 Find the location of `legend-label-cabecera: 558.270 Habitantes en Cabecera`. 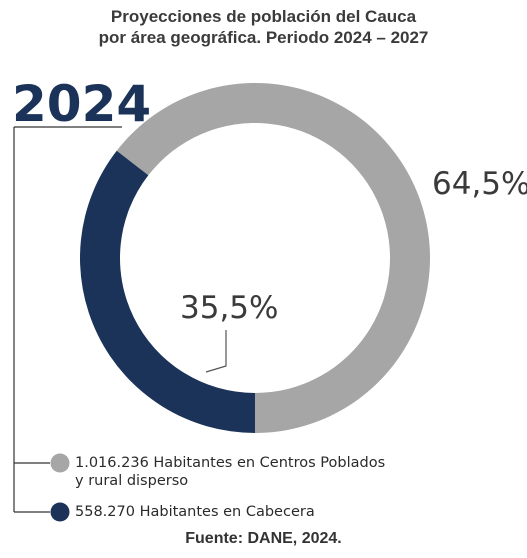

legend-label-cabecera: 558.270 Habitantes en Cabecera is located at coordinates (195, 512).